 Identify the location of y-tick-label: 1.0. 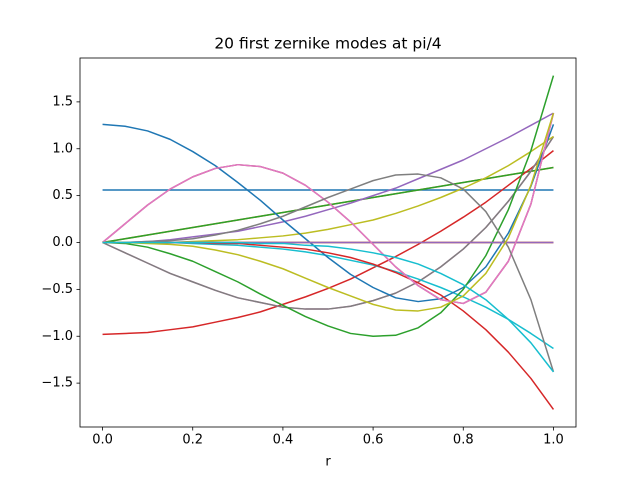
(62, 148).